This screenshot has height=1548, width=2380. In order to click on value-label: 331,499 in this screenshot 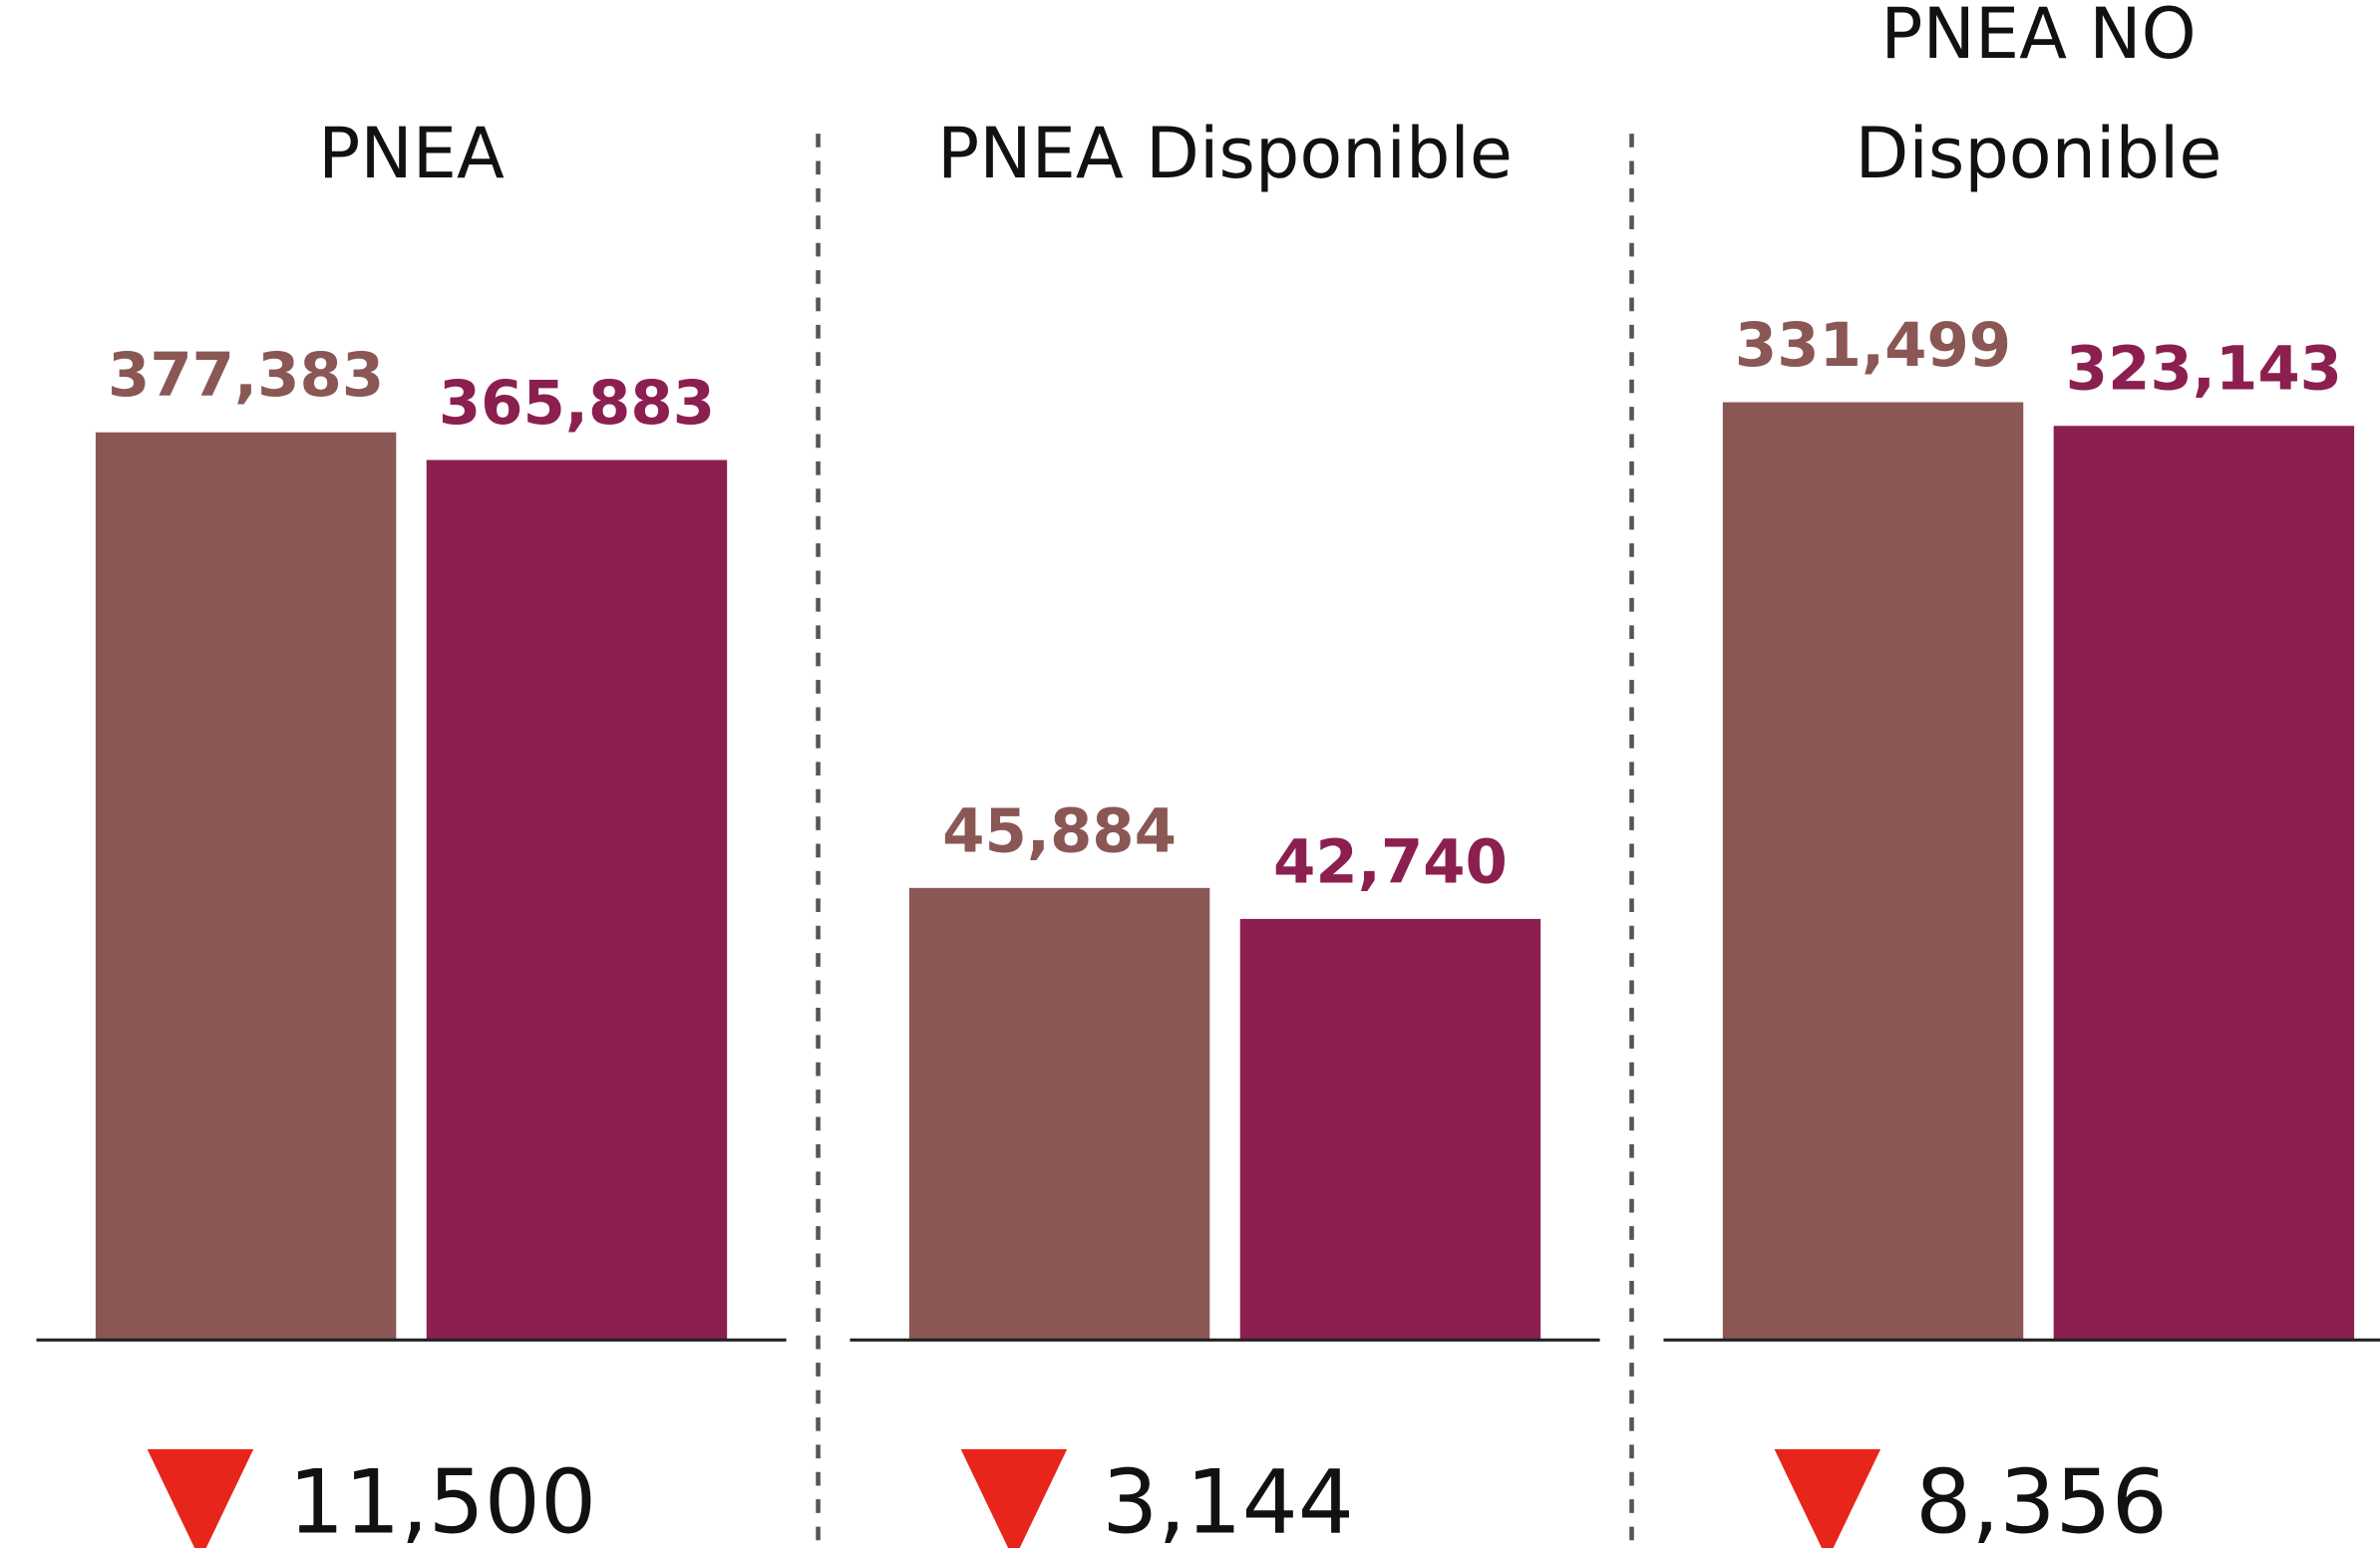, I will do `click(1873, 345)`.